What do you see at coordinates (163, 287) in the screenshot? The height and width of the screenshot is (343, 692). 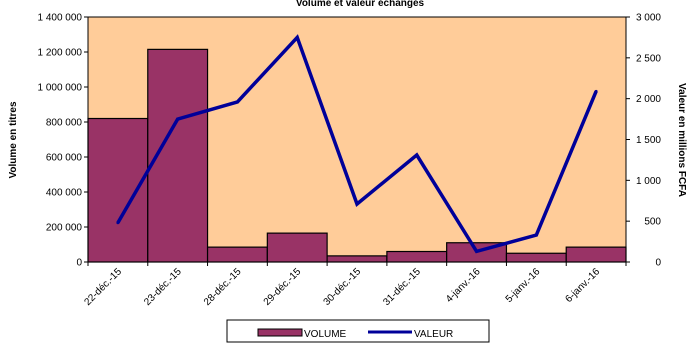 I see `x-tick-label: 23-déc.-15` at bounding box center [163, 287].